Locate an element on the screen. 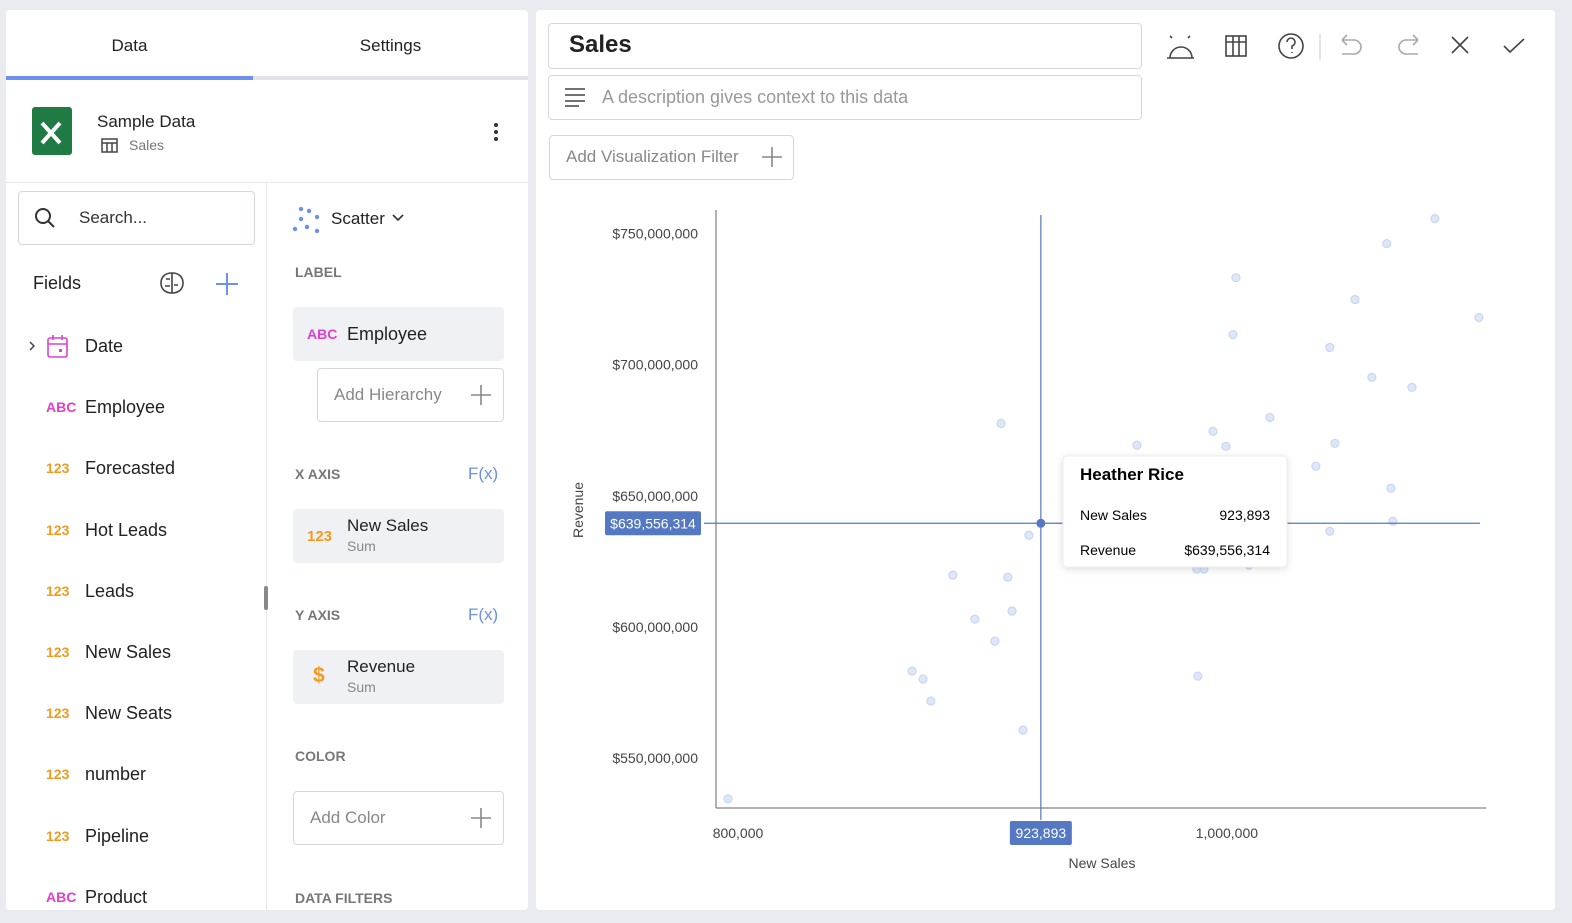 This screenshot has width=1572, height=923. redo is located at coordinates (1408, 44).